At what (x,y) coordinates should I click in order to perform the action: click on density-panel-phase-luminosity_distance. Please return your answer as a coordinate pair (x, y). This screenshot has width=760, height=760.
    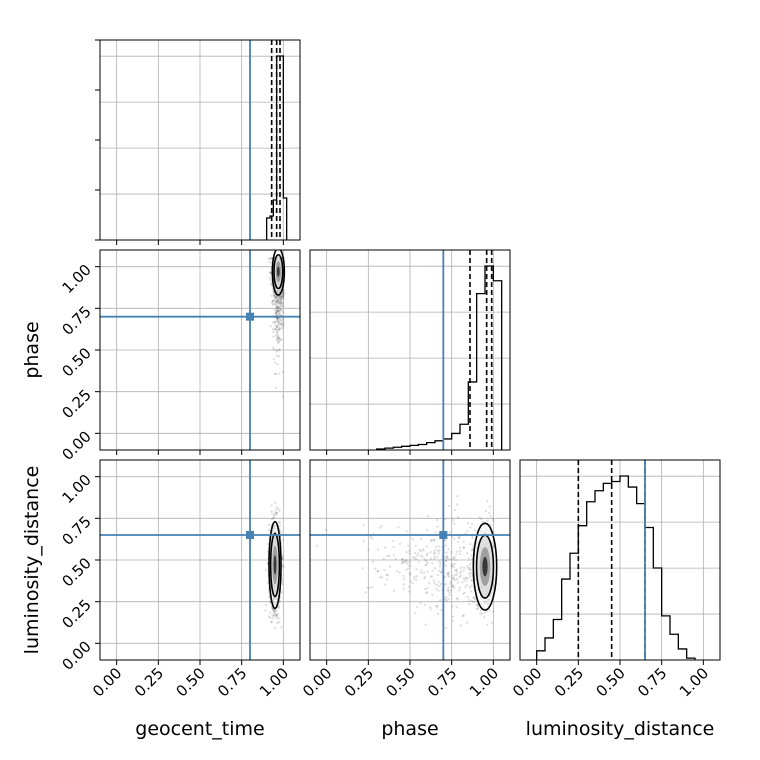
    Looking at the image, I should click on (410, 562).